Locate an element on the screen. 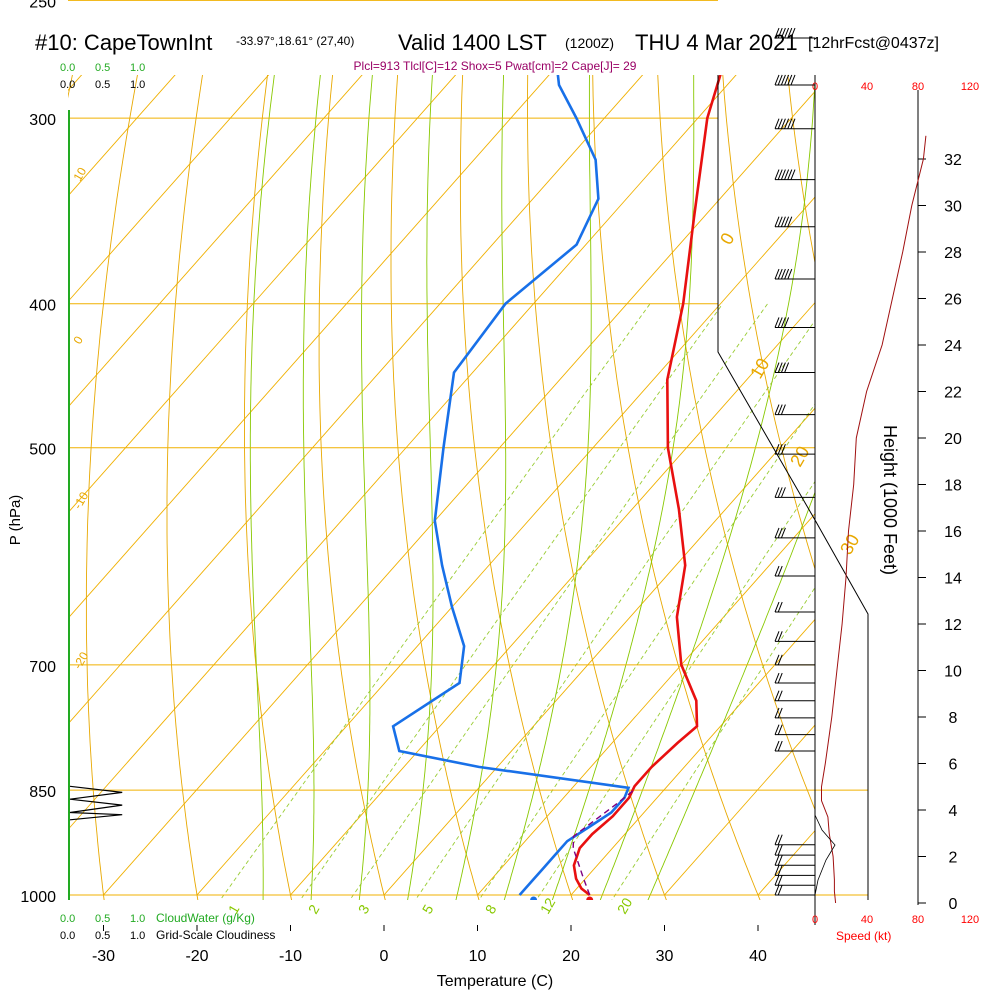  scale-tick: 0.0 is located at coordinates (67, 68).